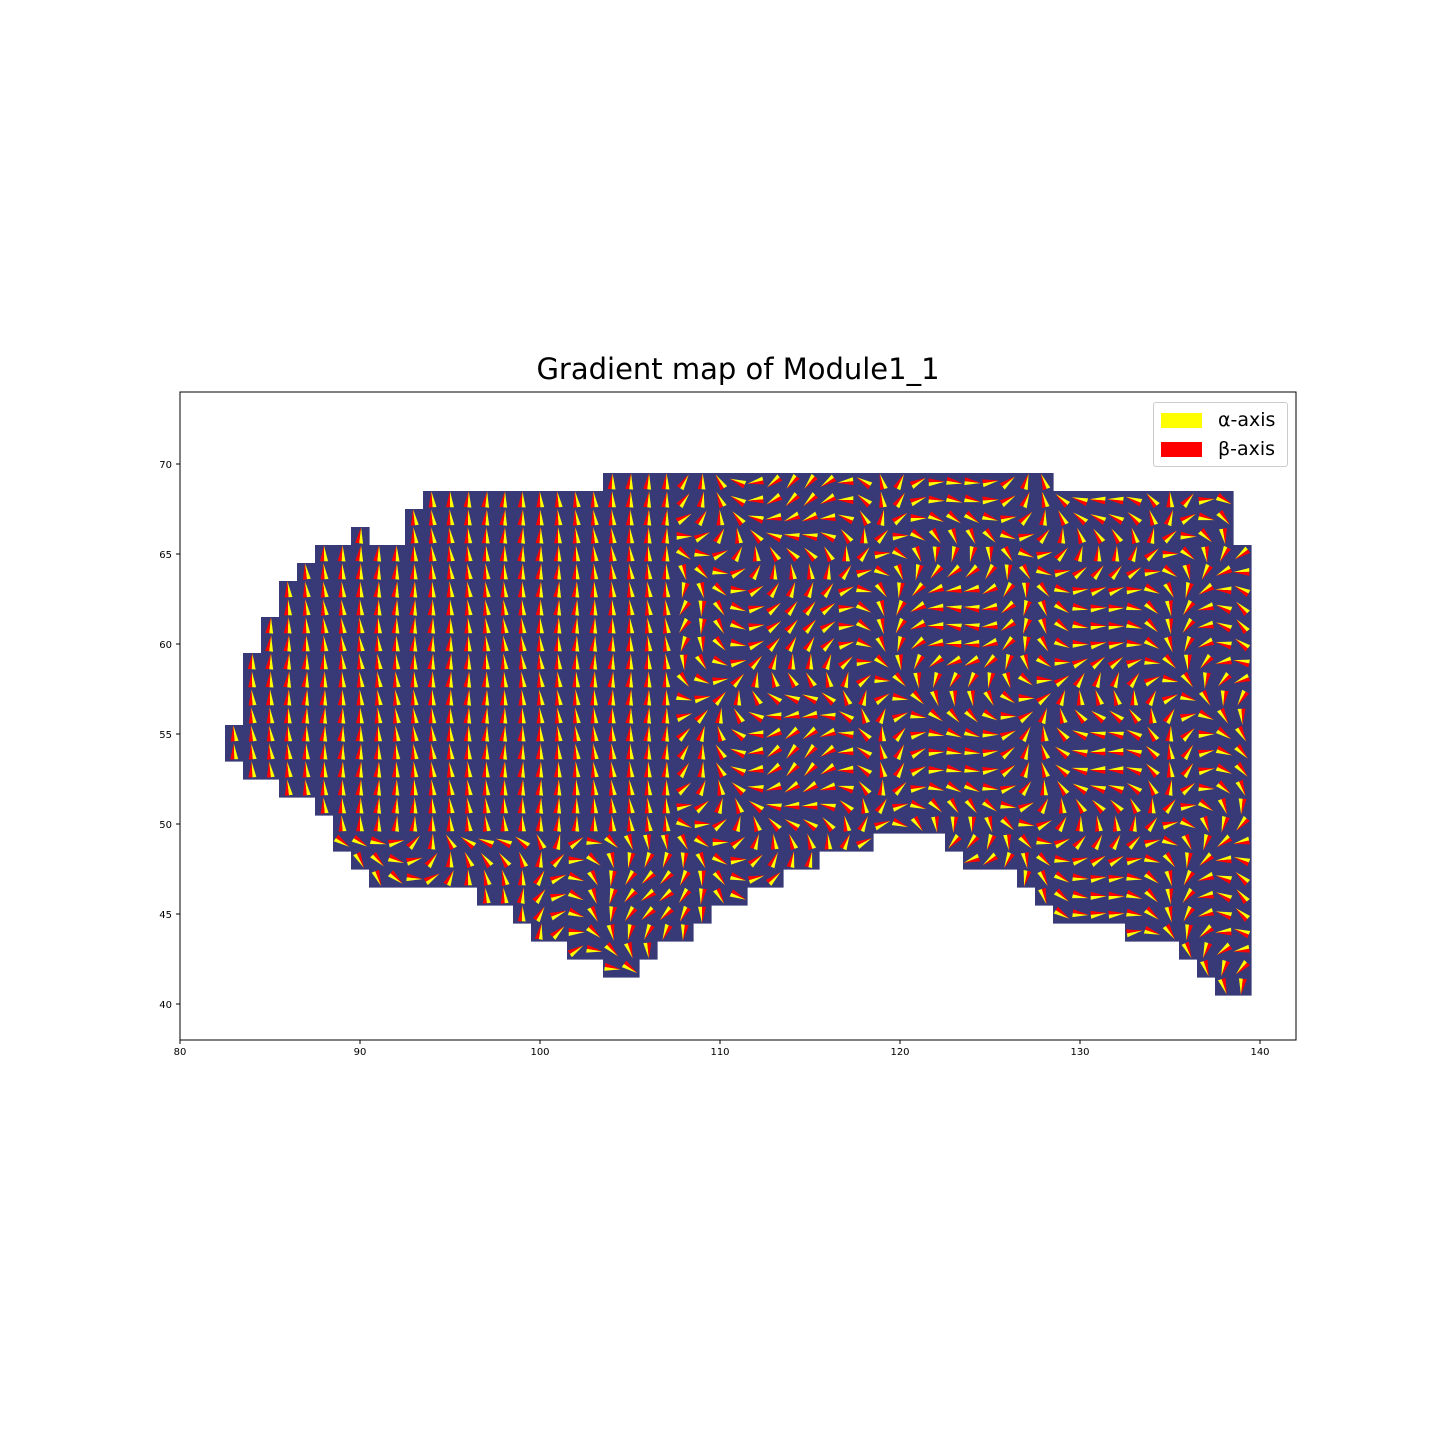 The height and width of the screenshot is (1440, 1440). I want to click on x-axis: 80 90 100 110 120 130 140, so click(722, 1049).